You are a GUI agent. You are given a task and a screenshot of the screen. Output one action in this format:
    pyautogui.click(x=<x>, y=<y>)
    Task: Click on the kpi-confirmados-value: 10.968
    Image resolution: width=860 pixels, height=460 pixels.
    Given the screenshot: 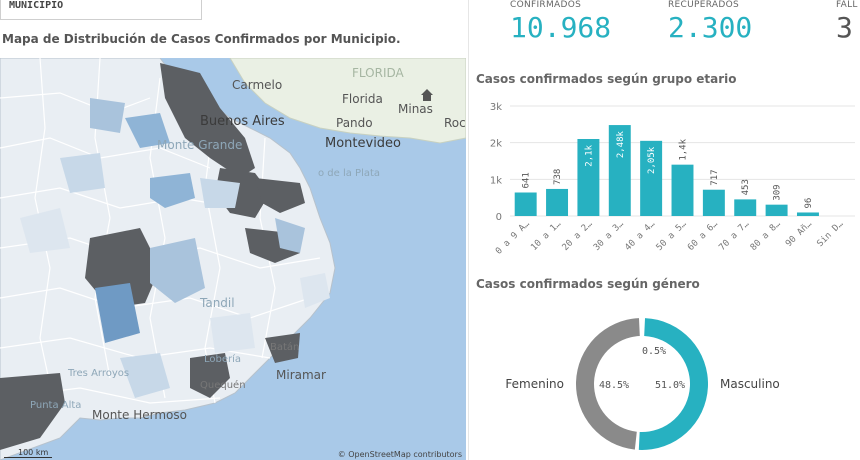 What is the action you would take?
    pyautogui.click(x=561, y=27)
    